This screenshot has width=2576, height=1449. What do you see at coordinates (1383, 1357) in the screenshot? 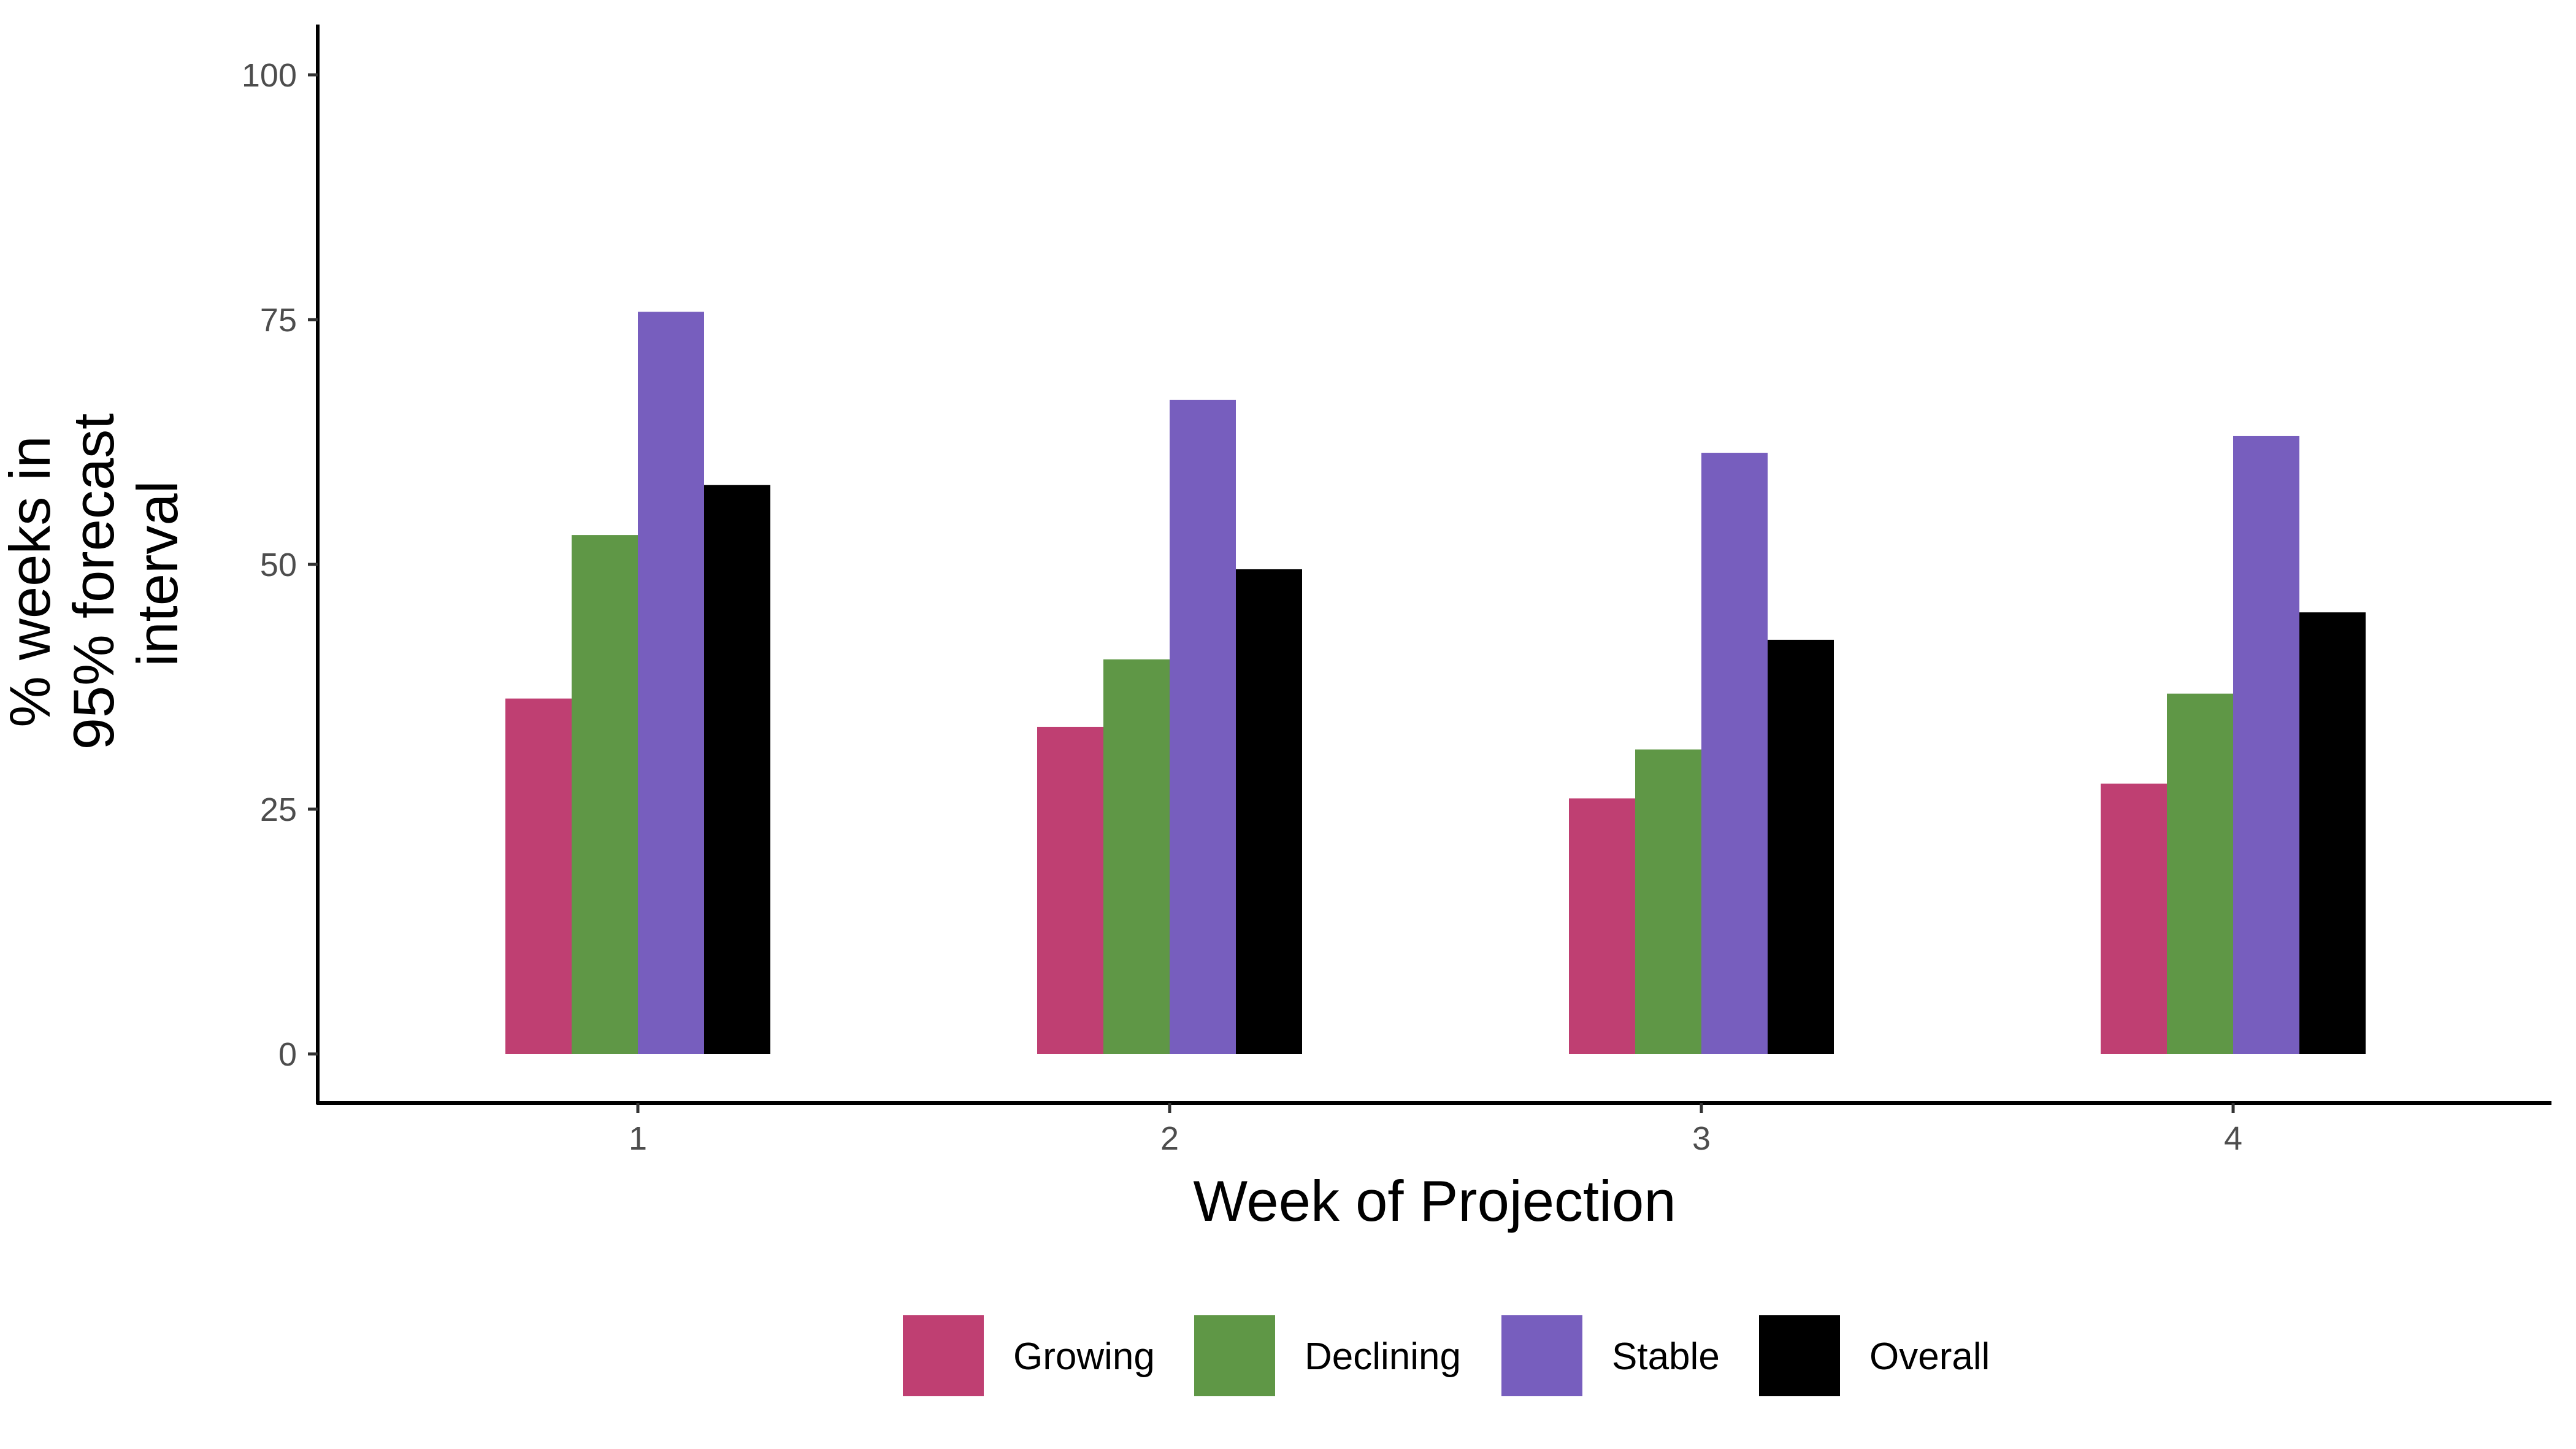
I see `legend-label-declining: Declining` at bounding box center [1383, 1357].